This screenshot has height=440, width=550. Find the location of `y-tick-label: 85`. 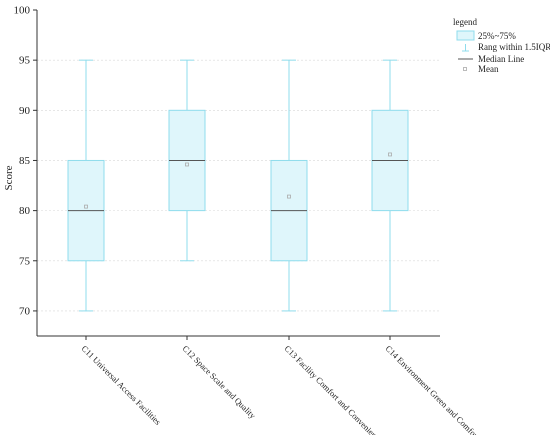

y-tick-label: 85 is located at coordinates (25, 161).